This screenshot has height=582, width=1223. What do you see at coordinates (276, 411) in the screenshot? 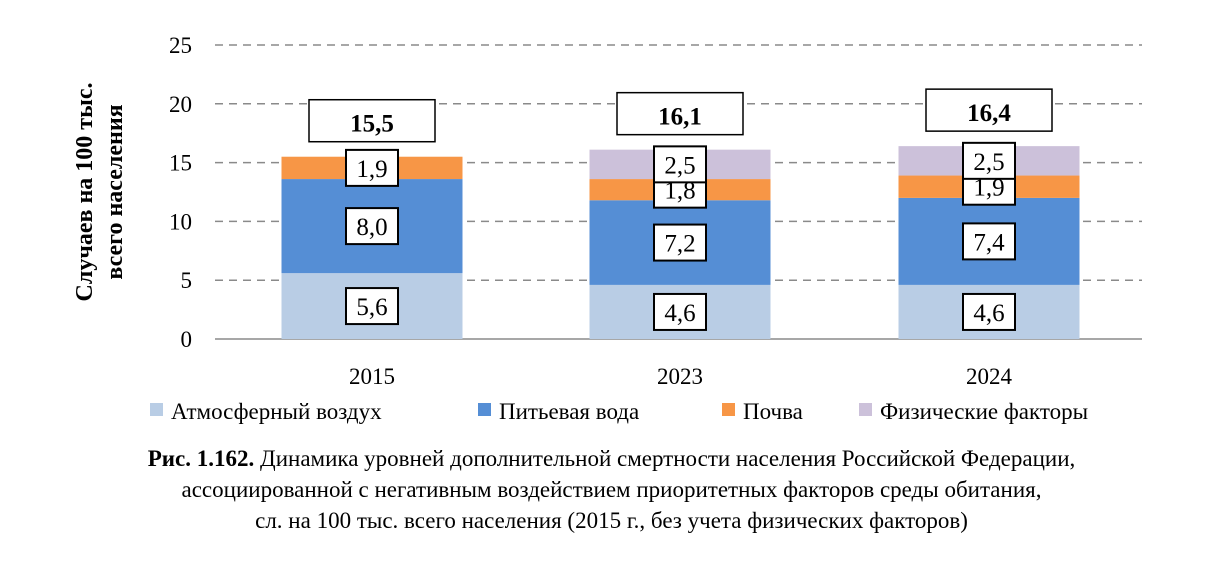
I see `legend-label: Атмосферный воздух` at bounding box center [276, 411].